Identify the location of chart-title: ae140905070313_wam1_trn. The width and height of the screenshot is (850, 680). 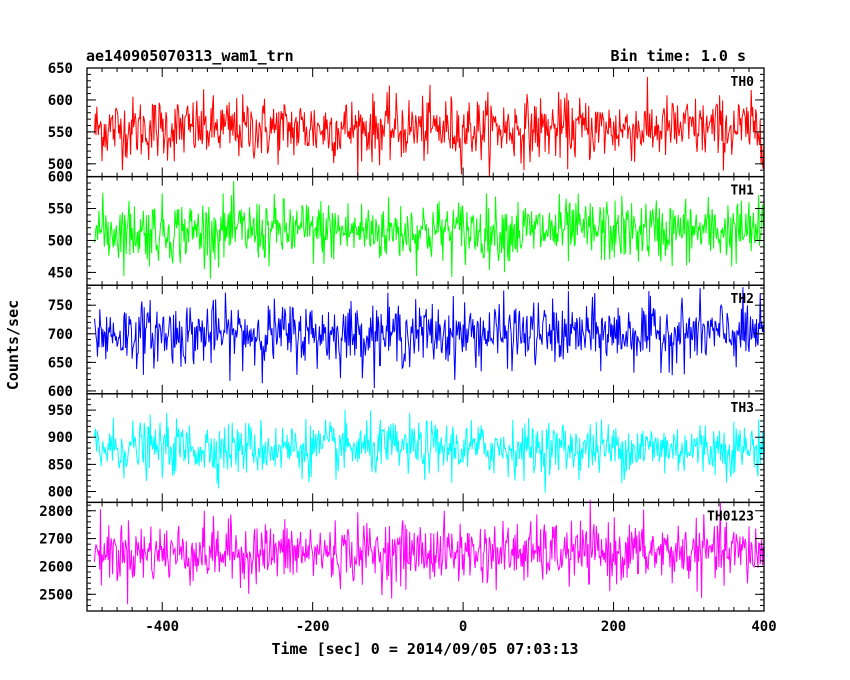
(190, 56).